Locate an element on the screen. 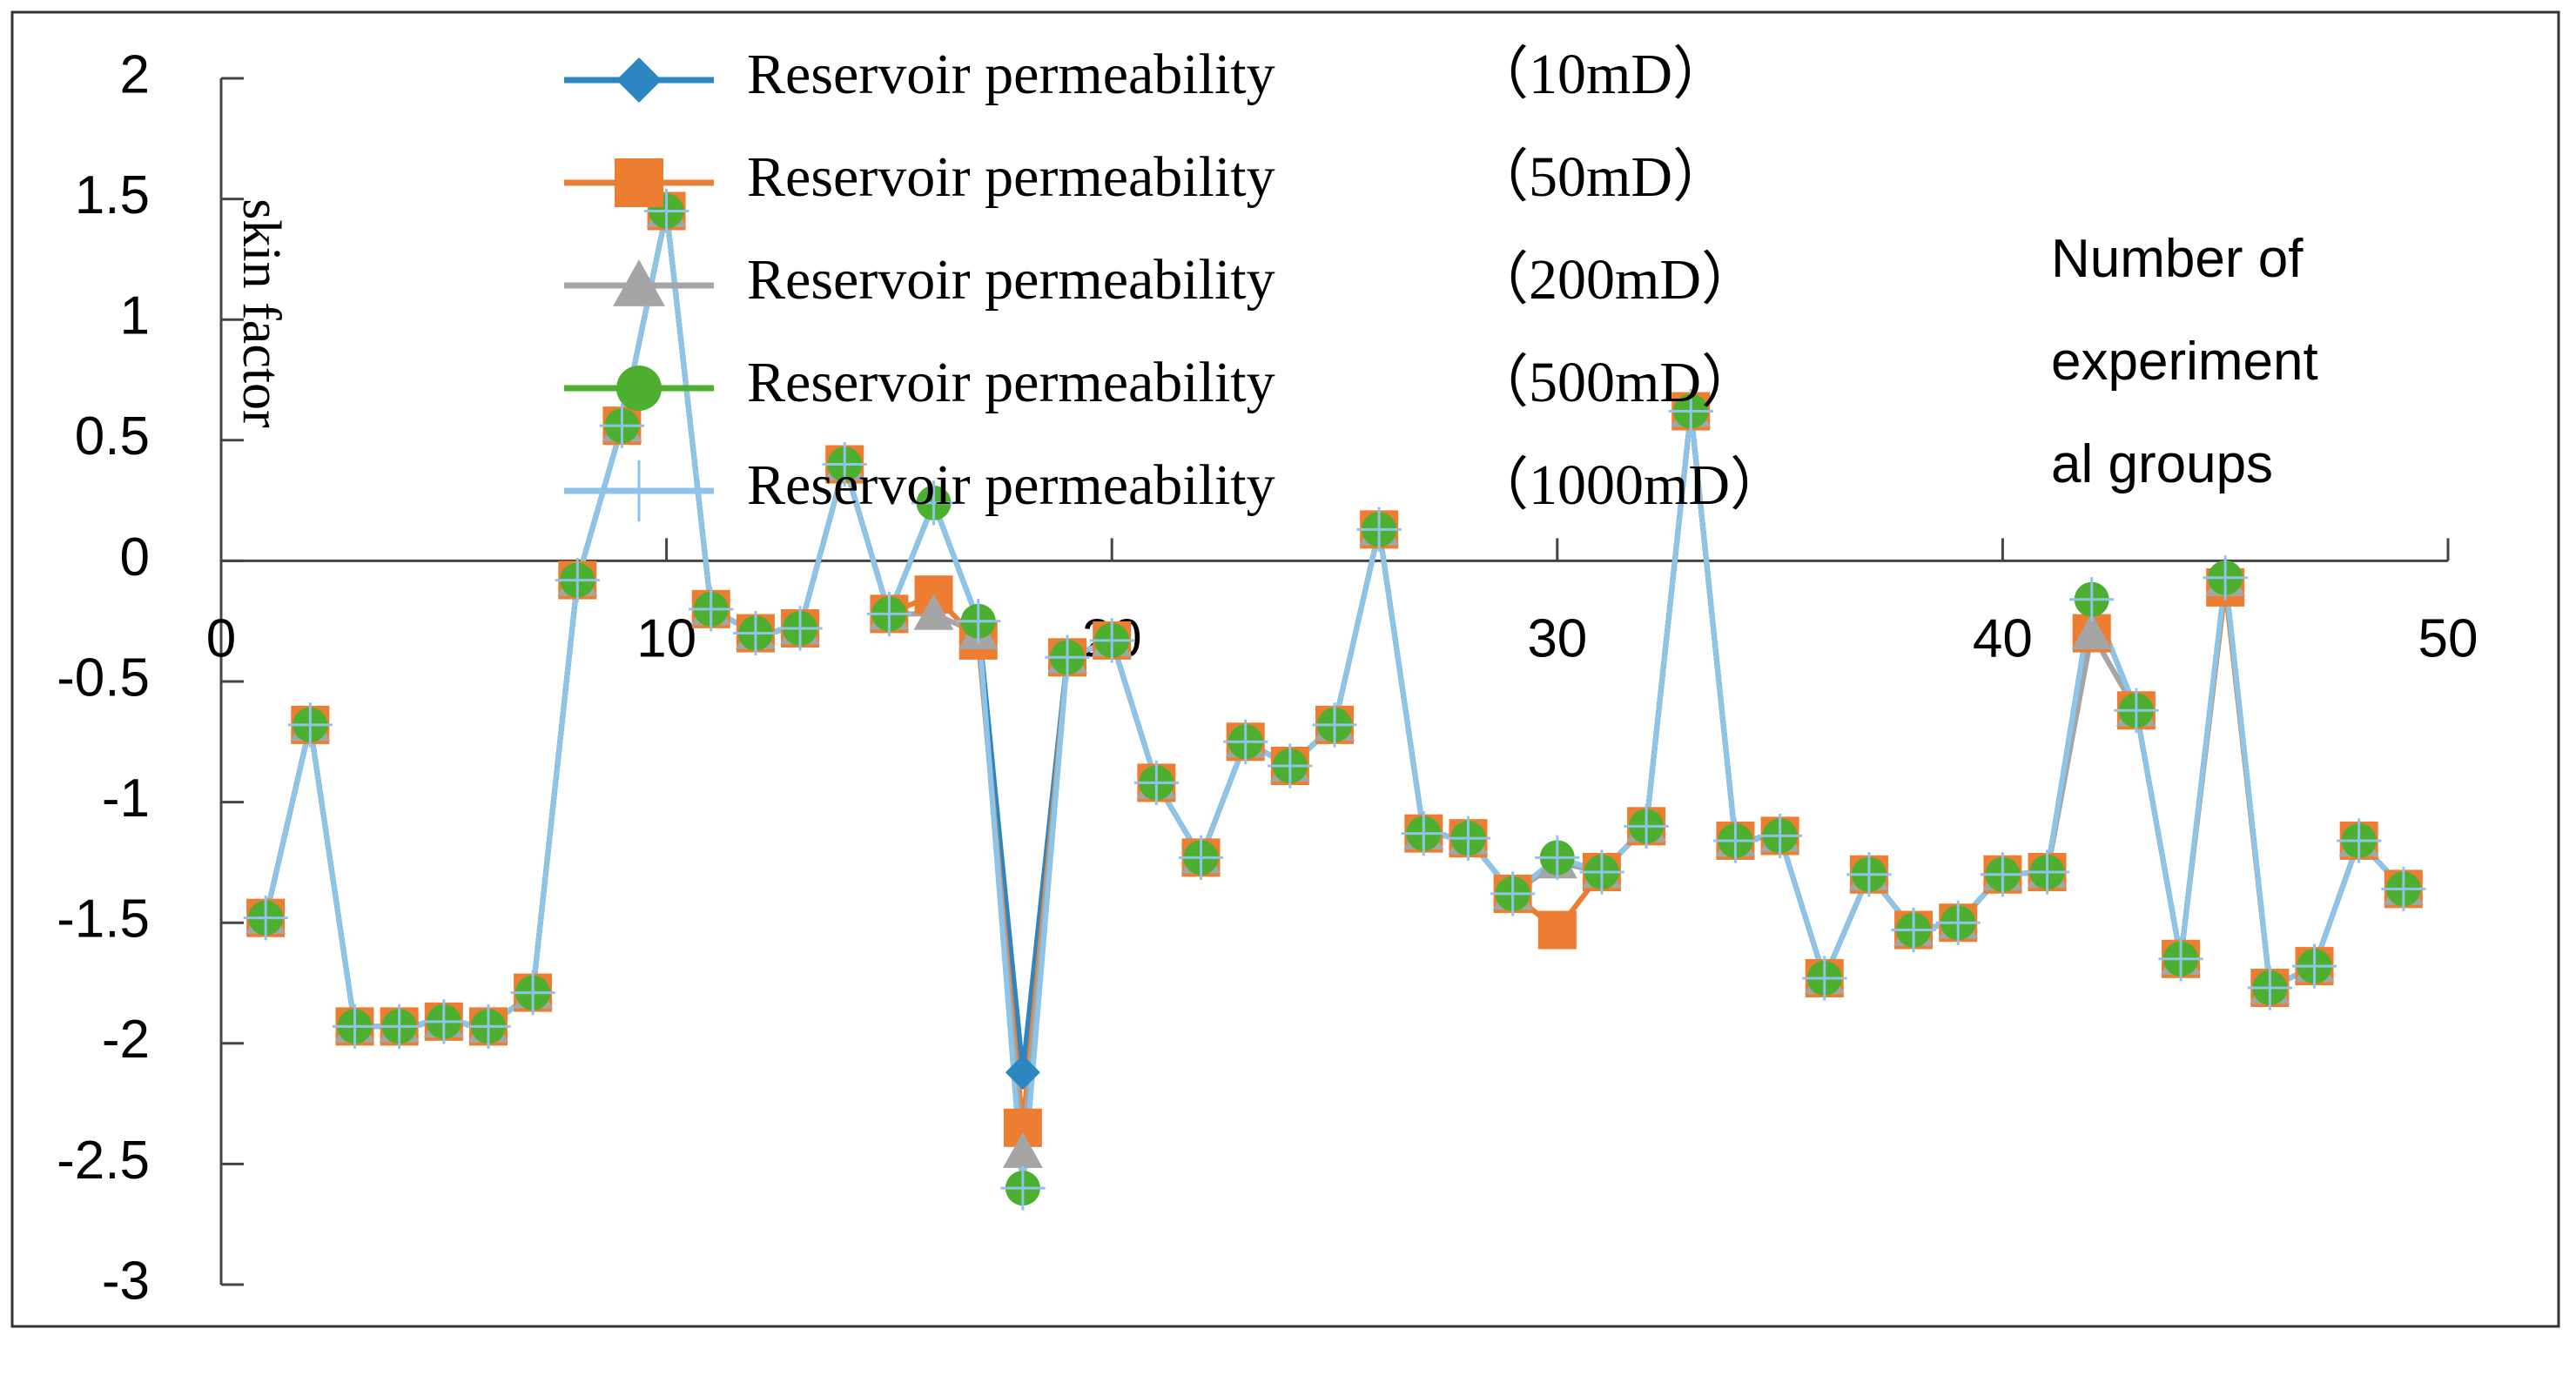 This screenshot has width=2576, height=1376. series-2-point is located at coordinates (1557, 930).